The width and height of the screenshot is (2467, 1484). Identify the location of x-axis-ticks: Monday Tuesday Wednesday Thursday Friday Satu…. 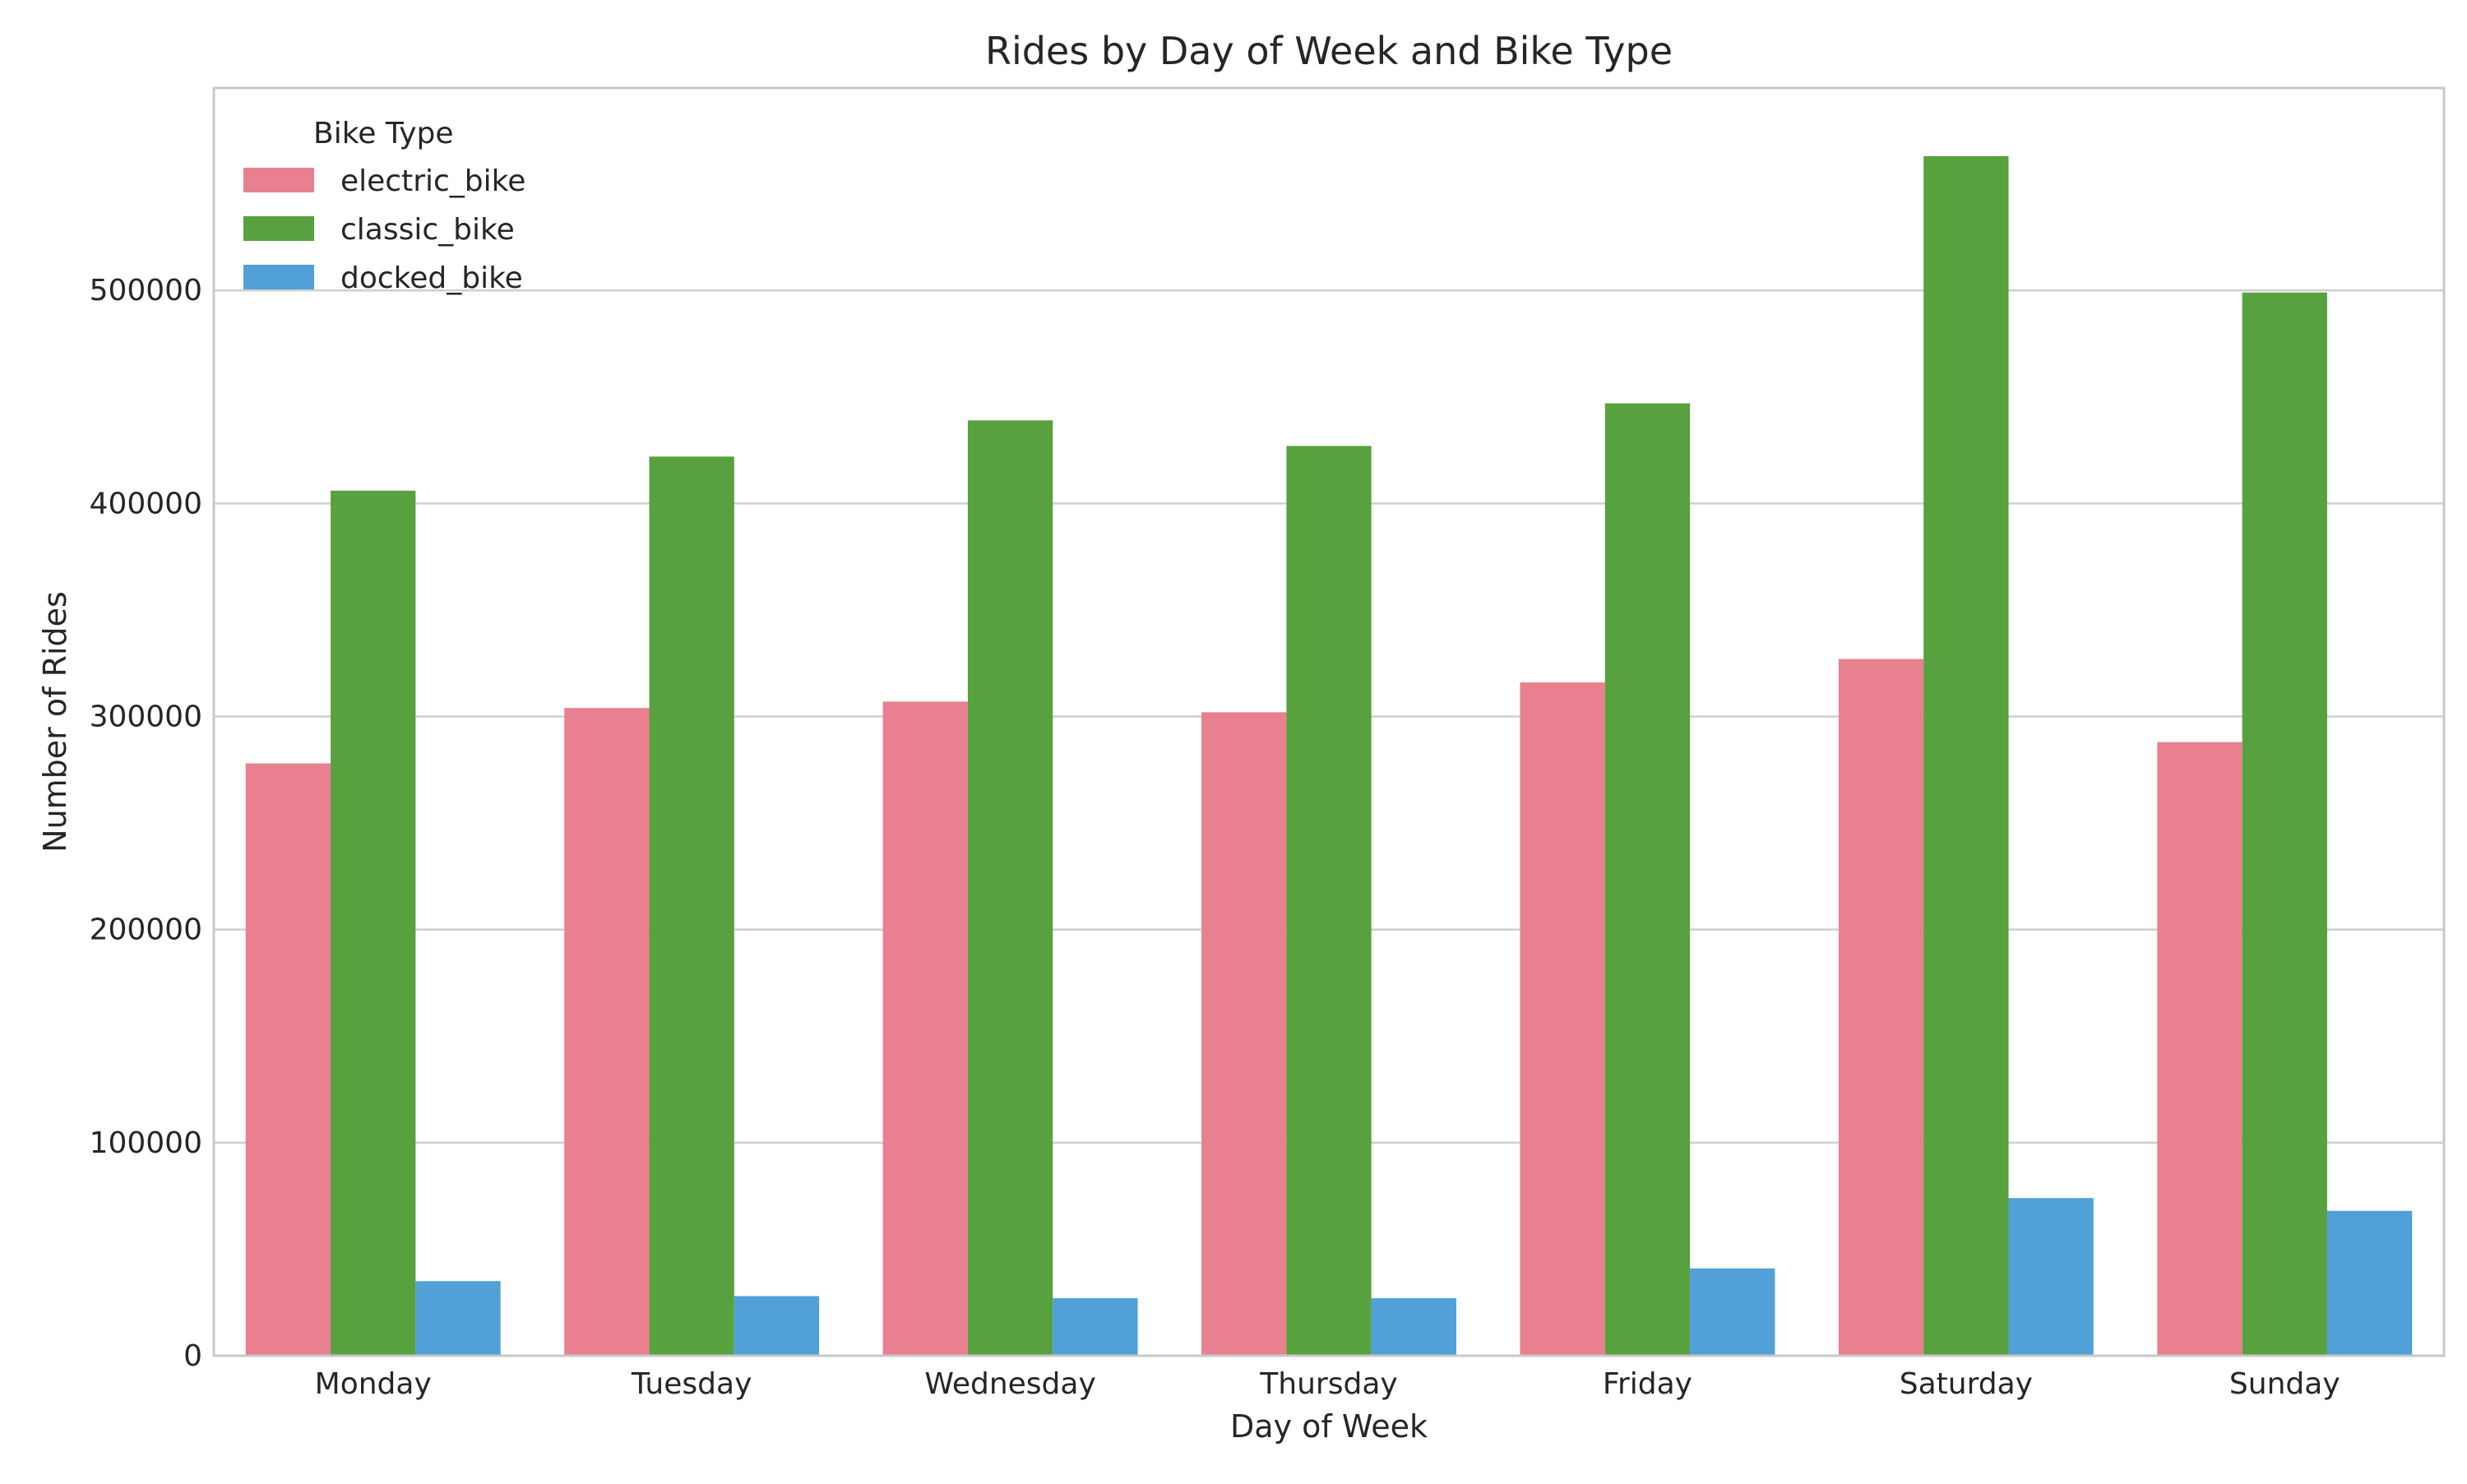
(1328, 1384).